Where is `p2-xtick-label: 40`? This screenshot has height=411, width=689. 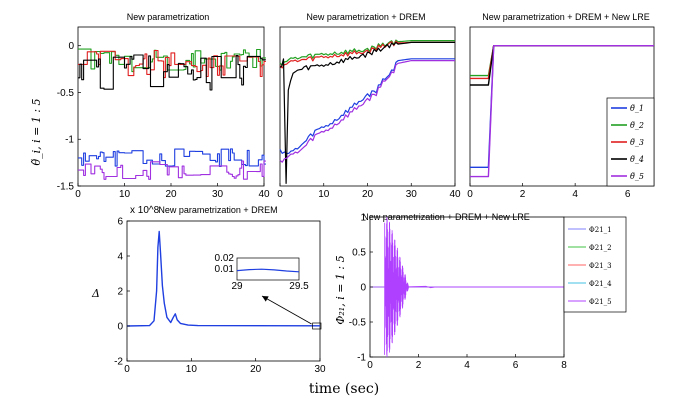 p2-xtick-label: 40 is located at coordinates (455, 194).